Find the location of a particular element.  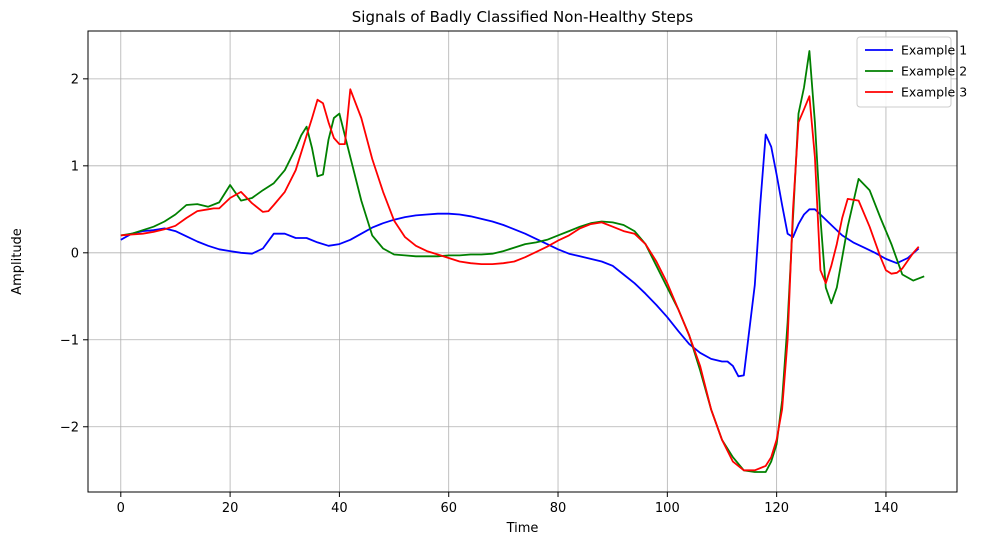

x-axis-label: Time is located at coordinates (522, 528).